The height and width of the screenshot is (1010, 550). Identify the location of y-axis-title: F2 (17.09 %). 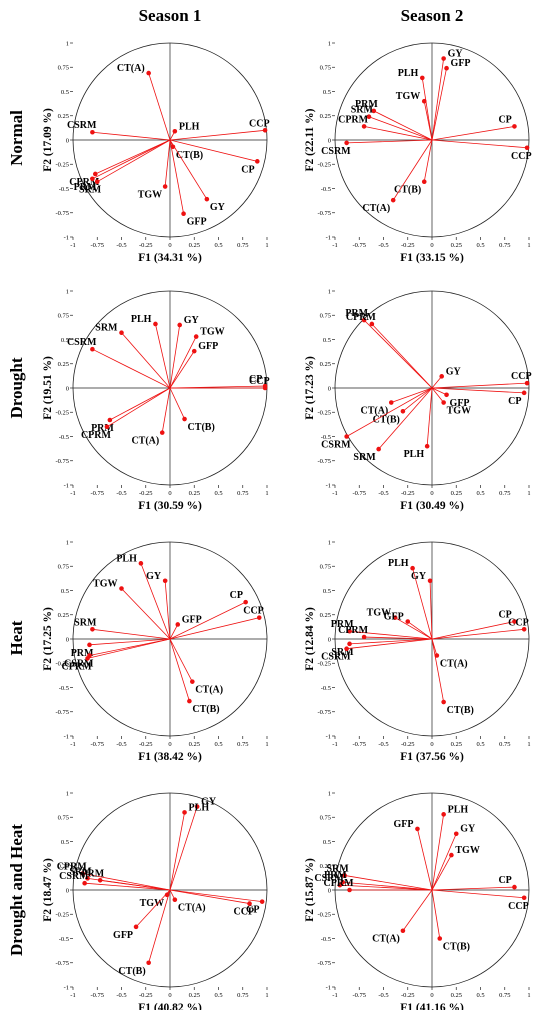
(48, 140).